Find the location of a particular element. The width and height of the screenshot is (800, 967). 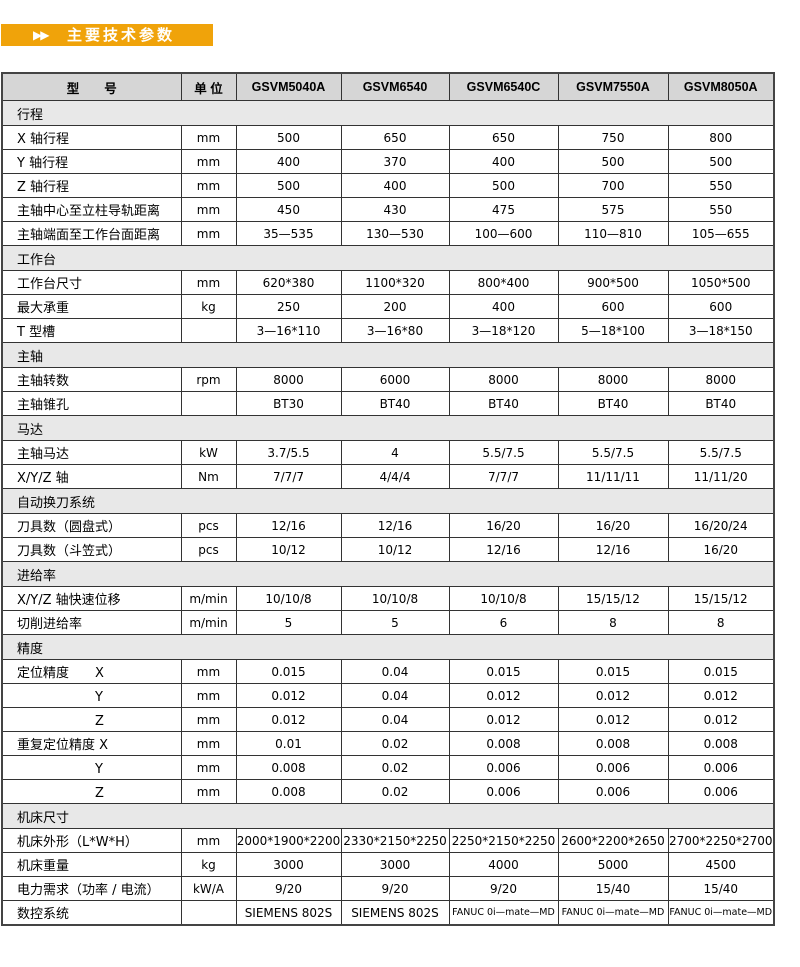

column-header: GSVM7550A is located at coordinates (613, 86).